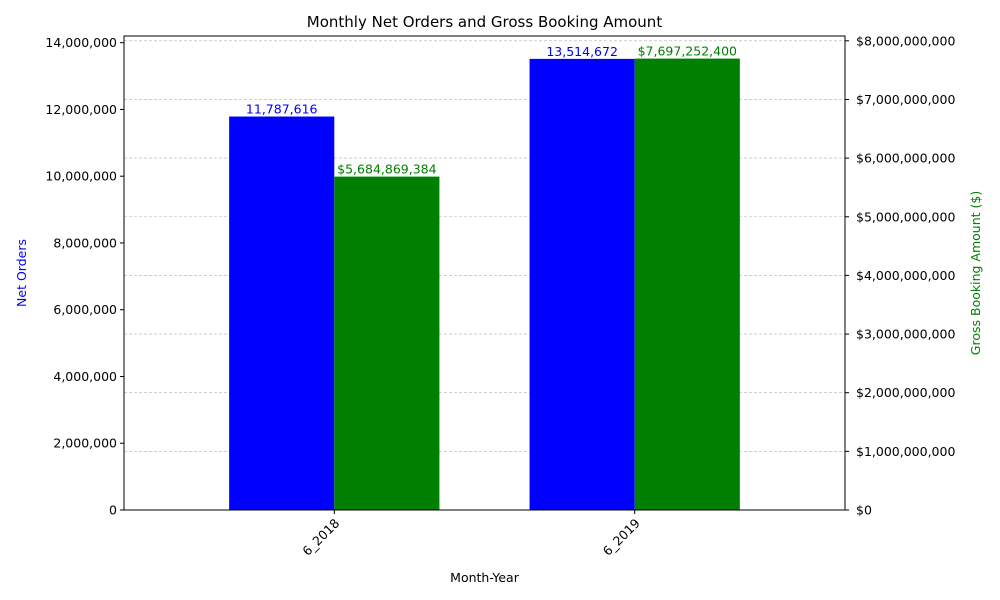 This screenshot has width=1000, height=600. What do you see at coordinates (85, 443) in the screenshot?
I see `left-tick-label: 2,000,000` at bounding box center [85, 443].